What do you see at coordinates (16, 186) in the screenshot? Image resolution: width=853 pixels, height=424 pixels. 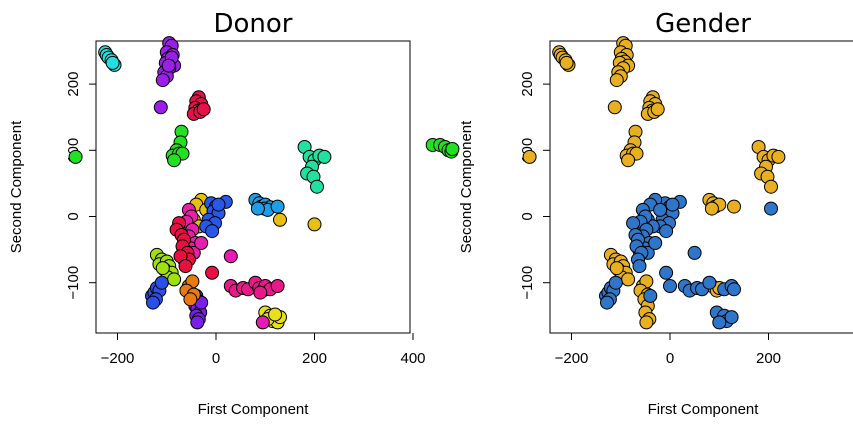 I see `donor-y-axis-label: Second Component` at bounding box center [16, 186].